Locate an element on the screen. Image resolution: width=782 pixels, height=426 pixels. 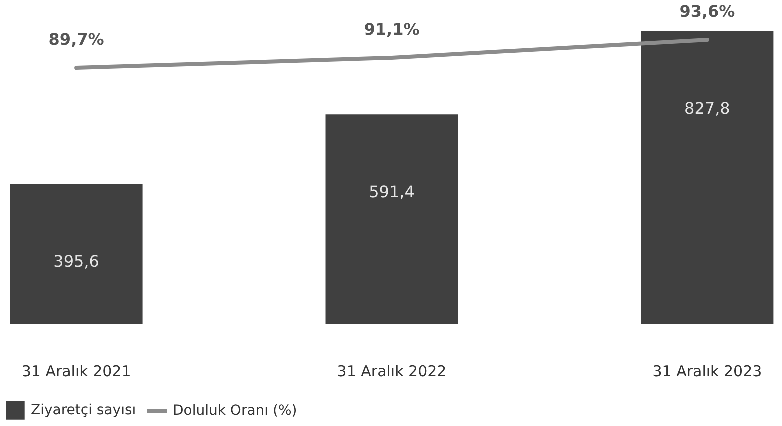
legend-label: Doluluk Oranı (%) is located at coordinates (235, 411).